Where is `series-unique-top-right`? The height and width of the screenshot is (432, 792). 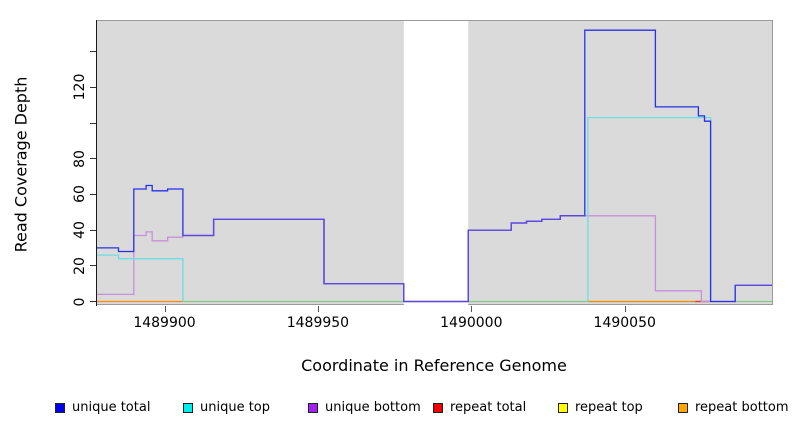
series-unique-top-right is located at coordinates (649, 209).